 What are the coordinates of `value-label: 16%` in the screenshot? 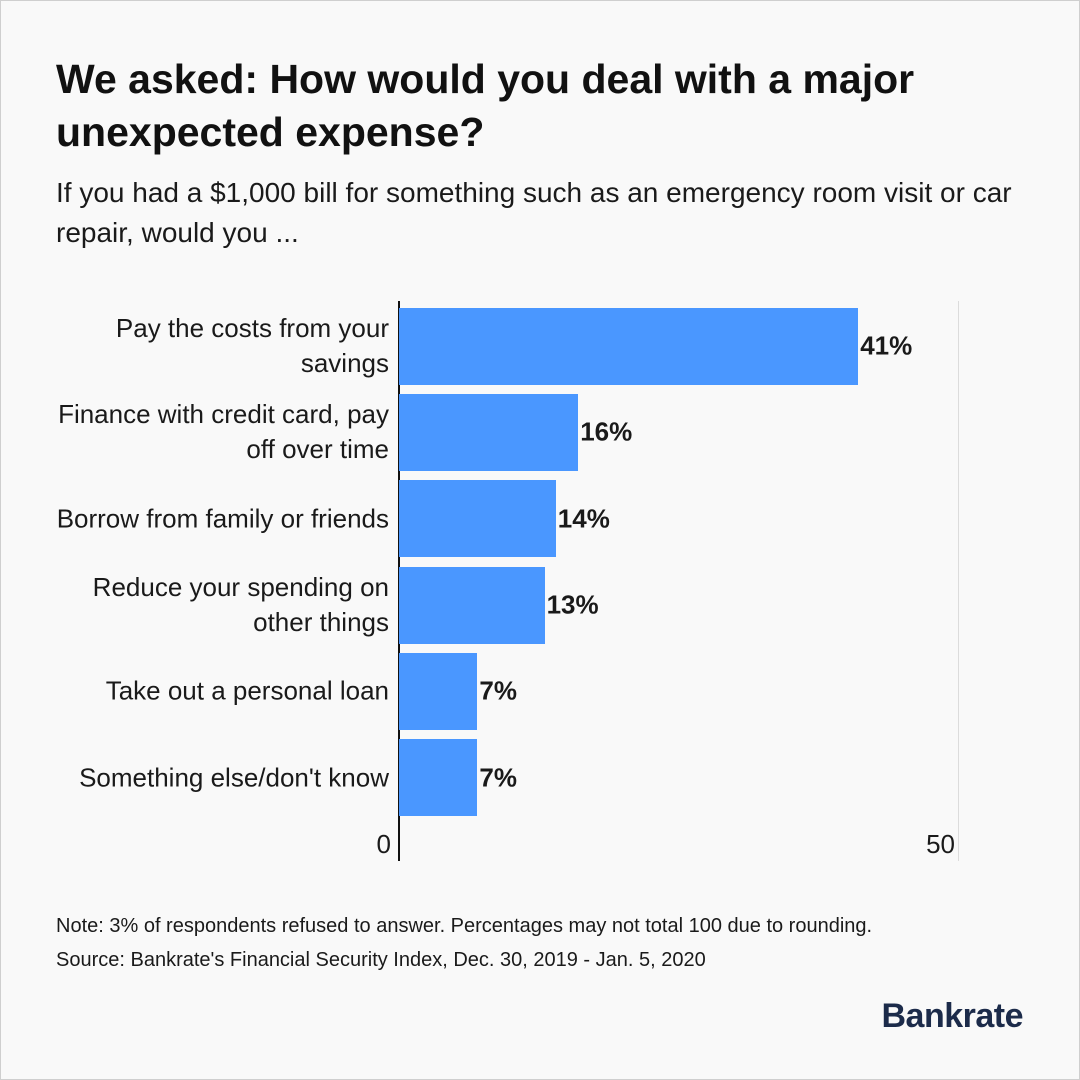 It's located at (606, 431).